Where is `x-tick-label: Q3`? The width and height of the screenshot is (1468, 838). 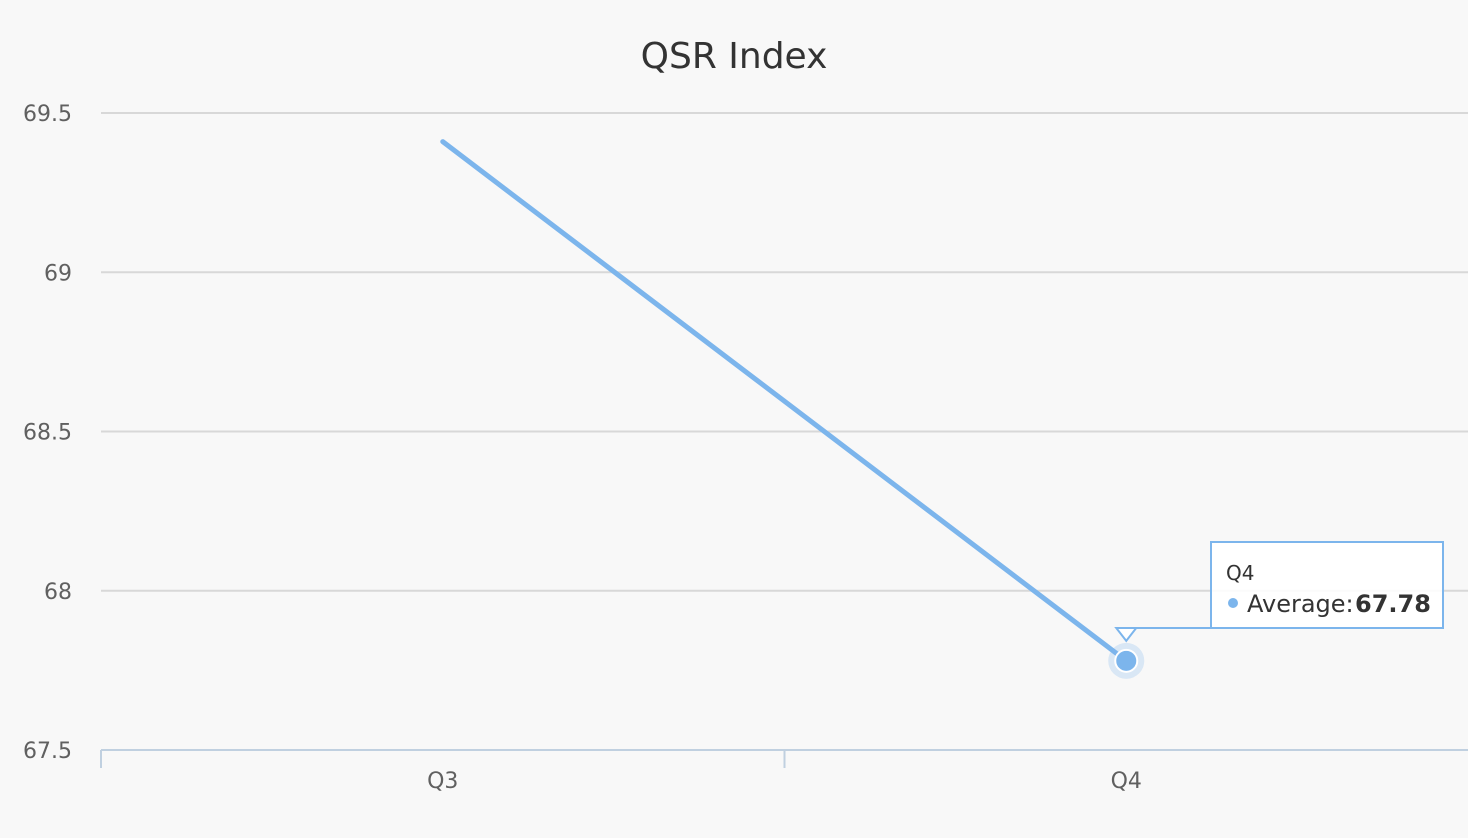
x-tick-label: Q3 is located at coordinates (442, 781).